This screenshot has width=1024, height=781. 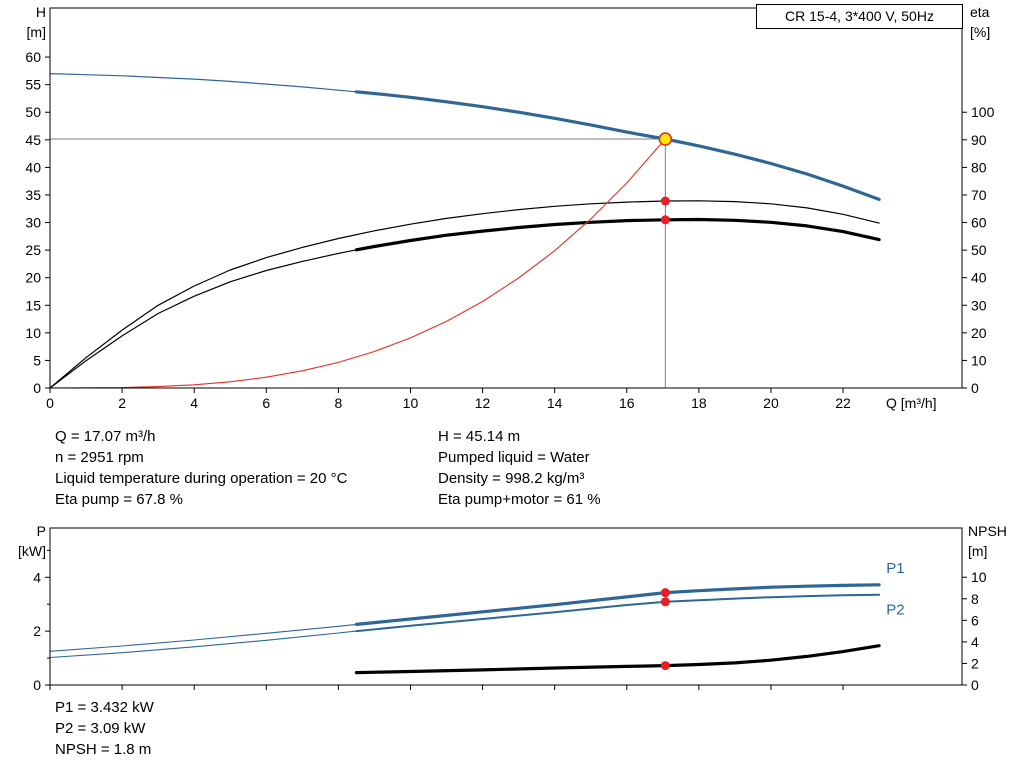 What do you see at coordinates (979, 140) in the screenshot?
I see `y-tick-label: 90` at bounding box center [979, 140].